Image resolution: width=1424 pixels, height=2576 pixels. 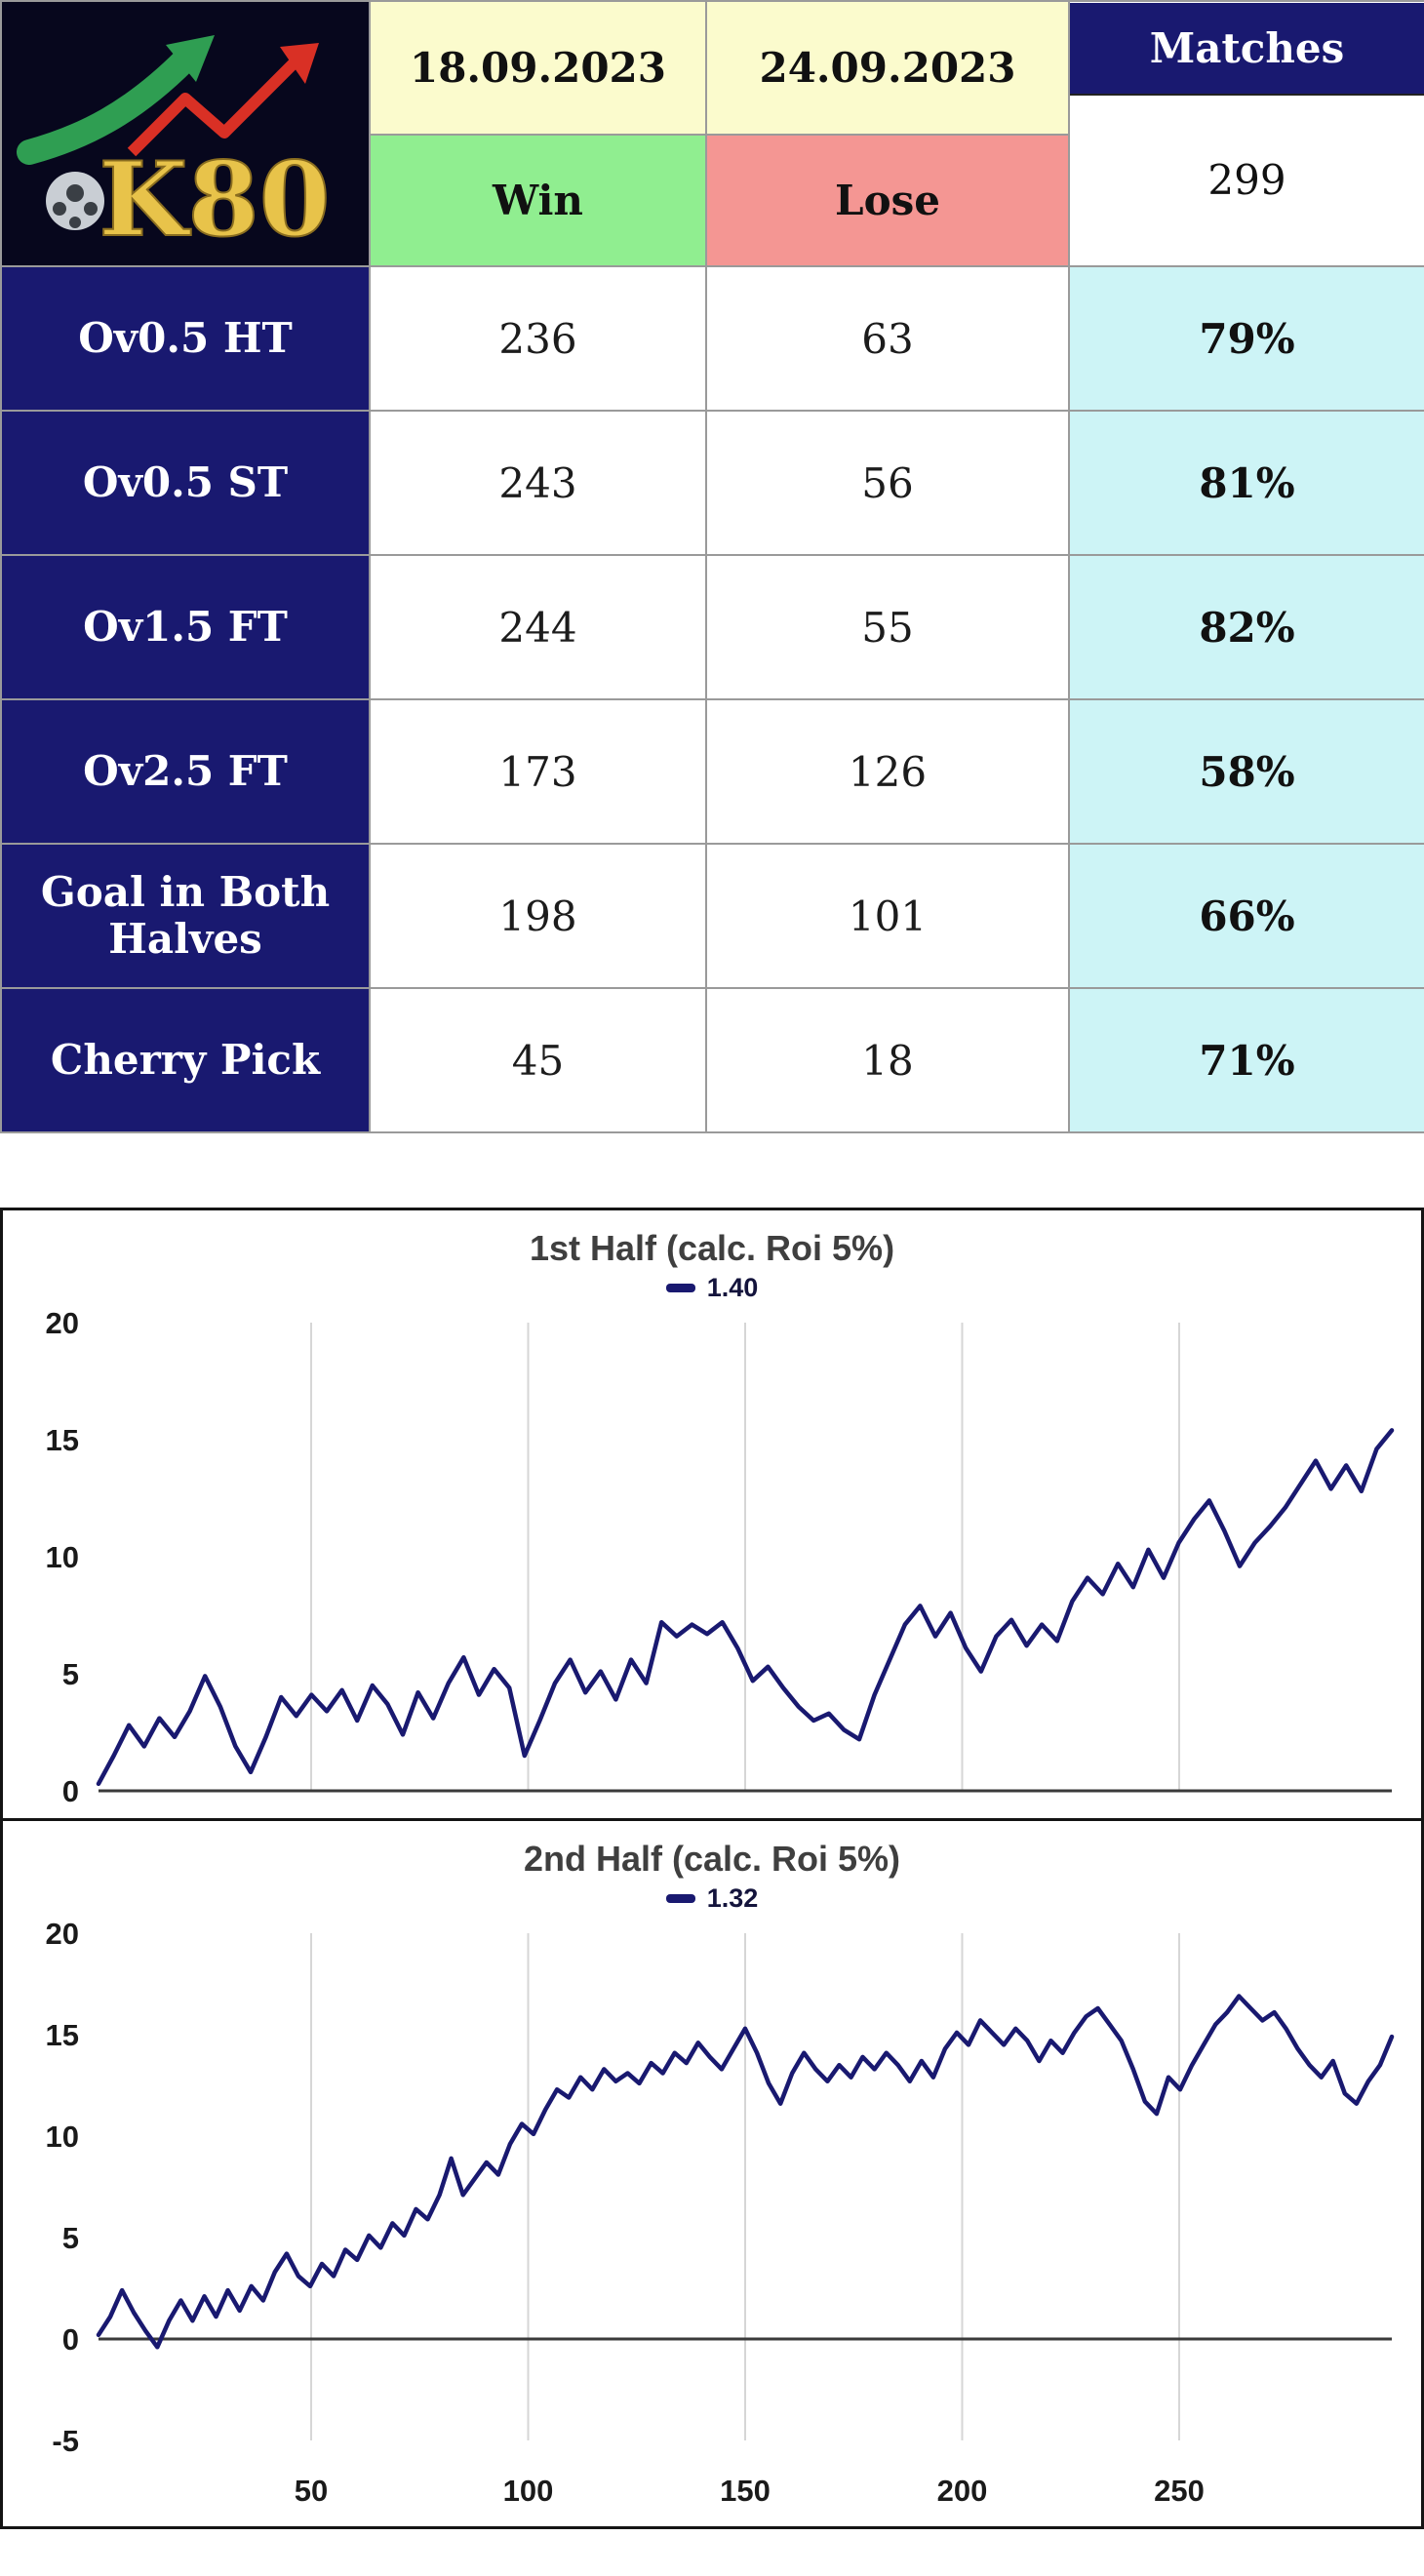 I want to click on lose-value: 56, so click(x=887, y=483).